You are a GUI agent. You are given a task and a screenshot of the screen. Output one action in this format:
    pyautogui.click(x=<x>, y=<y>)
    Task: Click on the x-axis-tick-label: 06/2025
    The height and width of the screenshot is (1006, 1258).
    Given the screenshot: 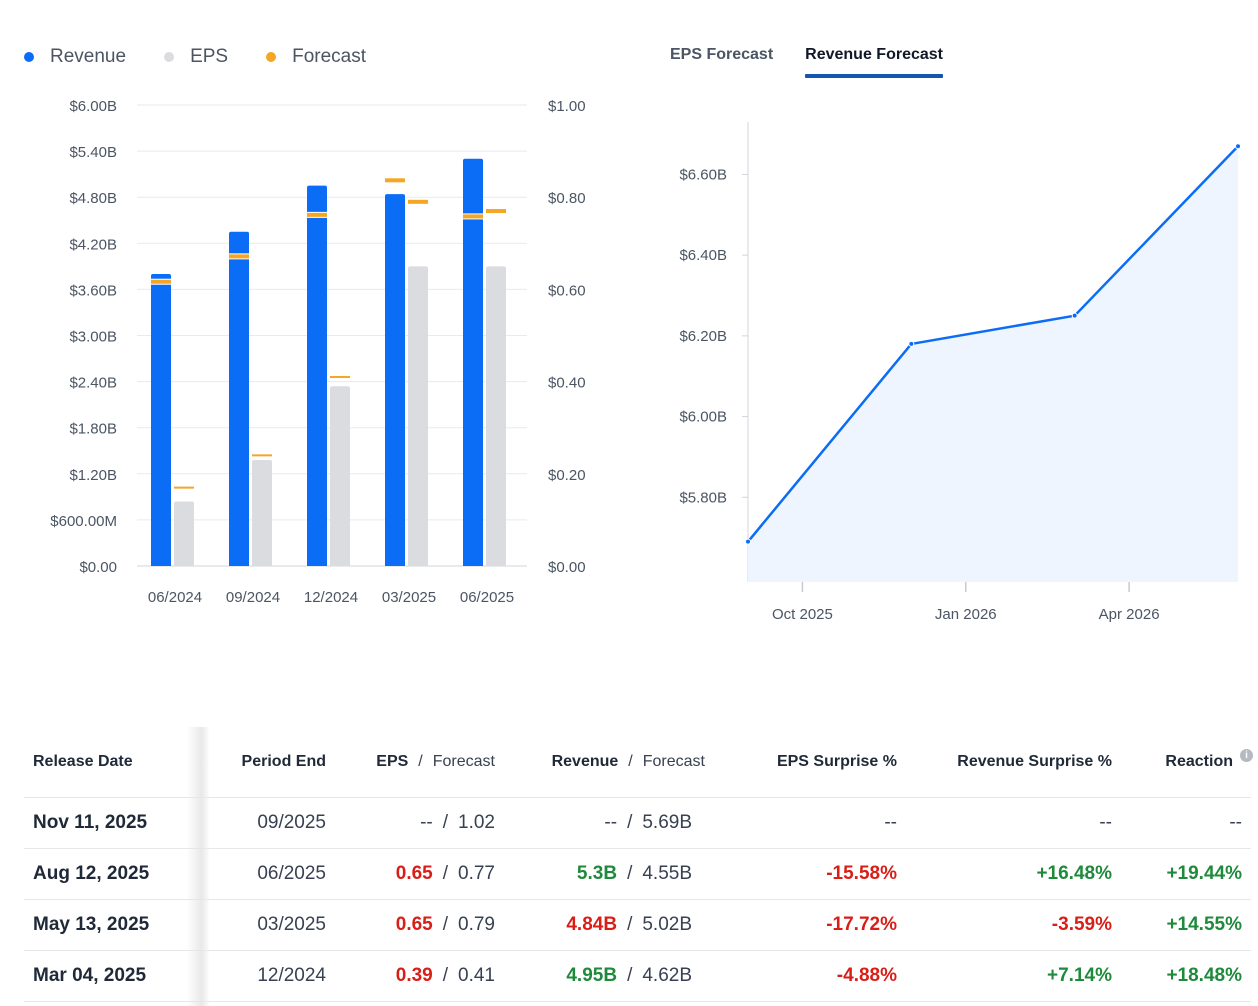 What is the action you would take?
    pyautogui.click(x=487, y=597)
    